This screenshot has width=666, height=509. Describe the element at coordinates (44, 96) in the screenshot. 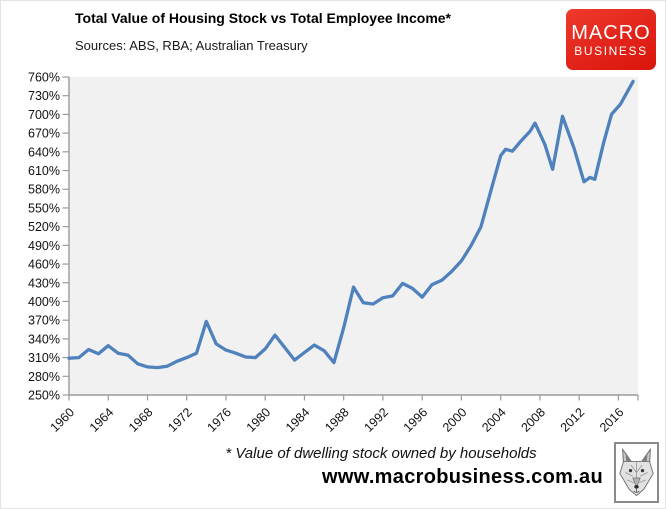

I see `y-tick-label: 730%` at that location.